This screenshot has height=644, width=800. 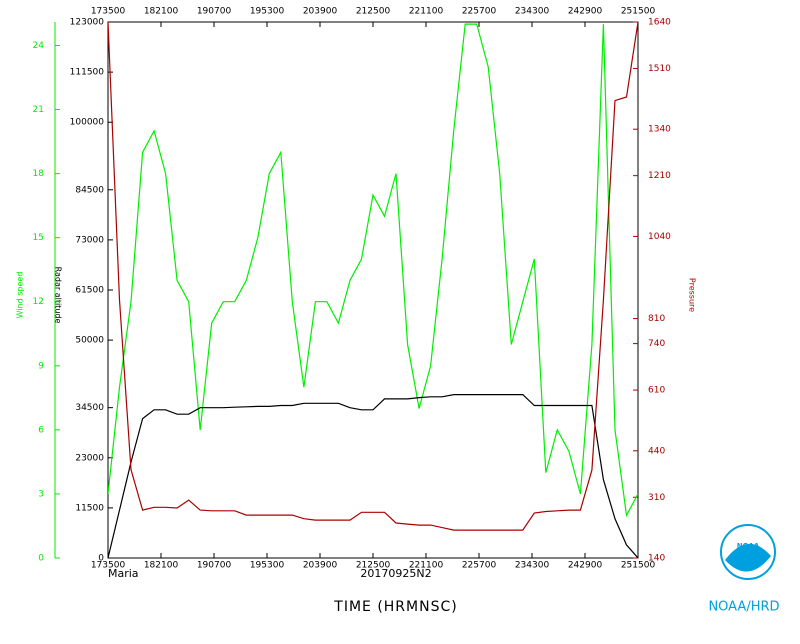 What do you see at coordinates (748, 552) in the screenshot?
I see `noaa-logo: NOAA` at bounding box center [748, 552].